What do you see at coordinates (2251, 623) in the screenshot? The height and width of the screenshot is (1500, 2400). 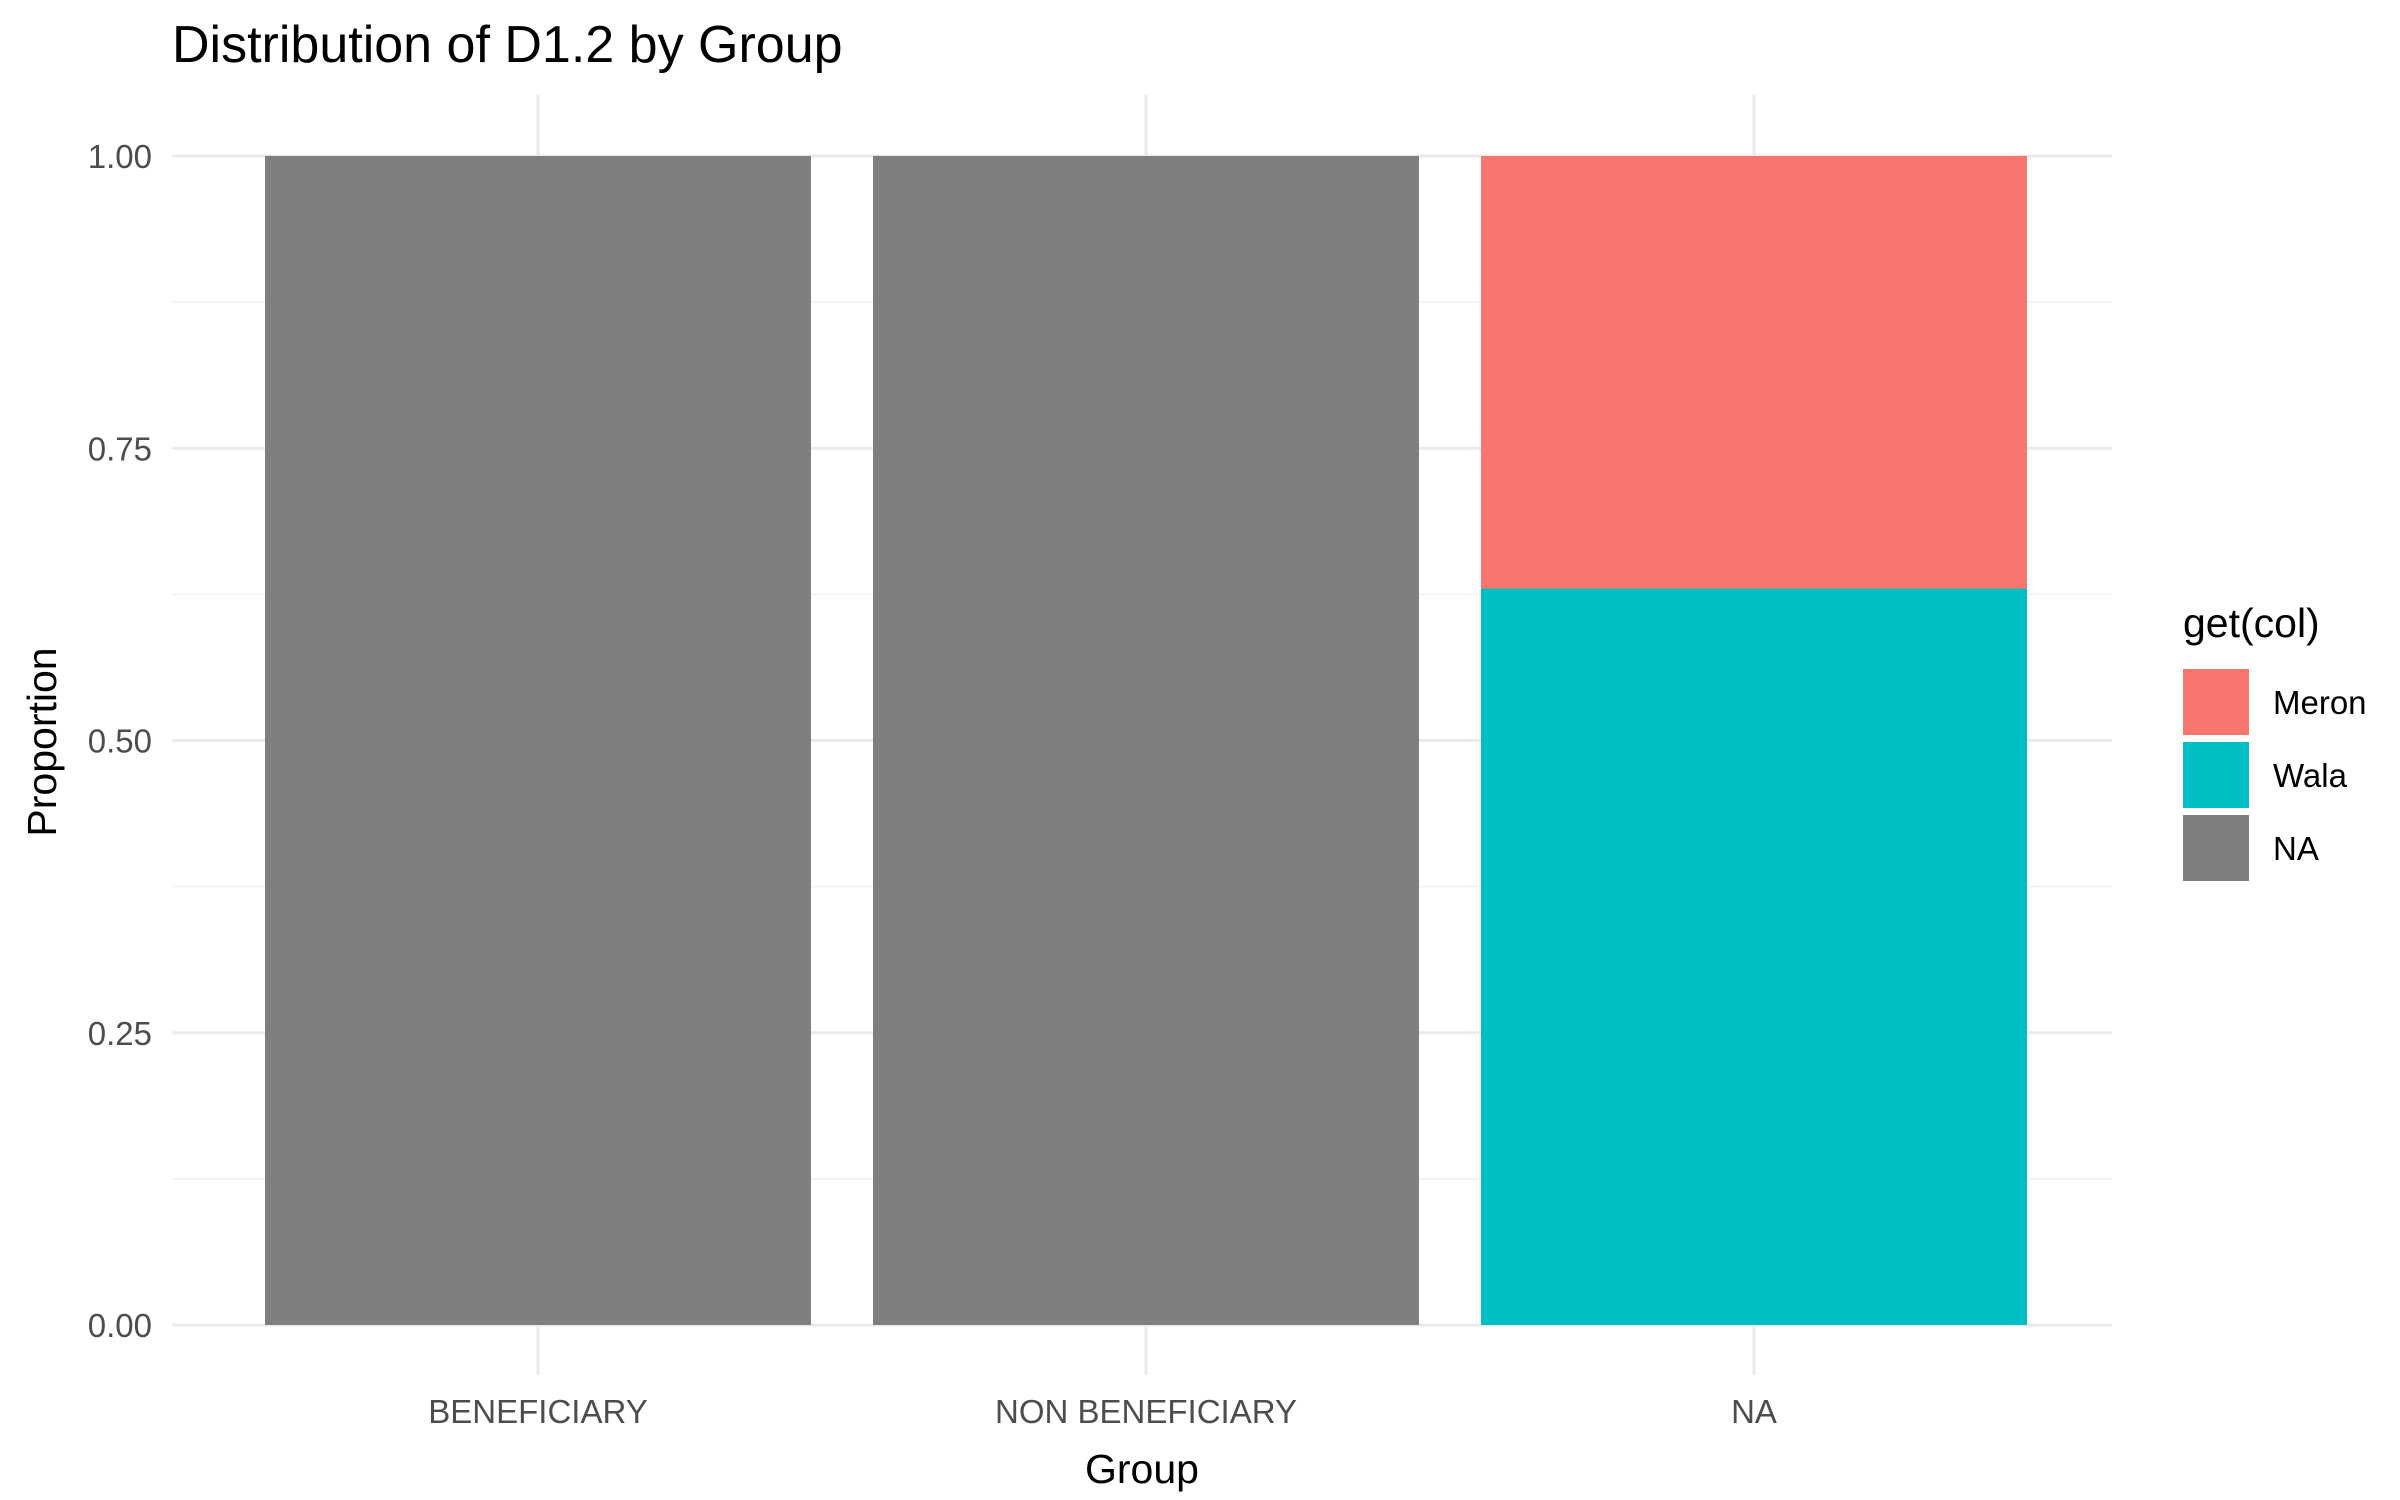 I see `legend-title: get(col)` at bounding box center [2251, 623].